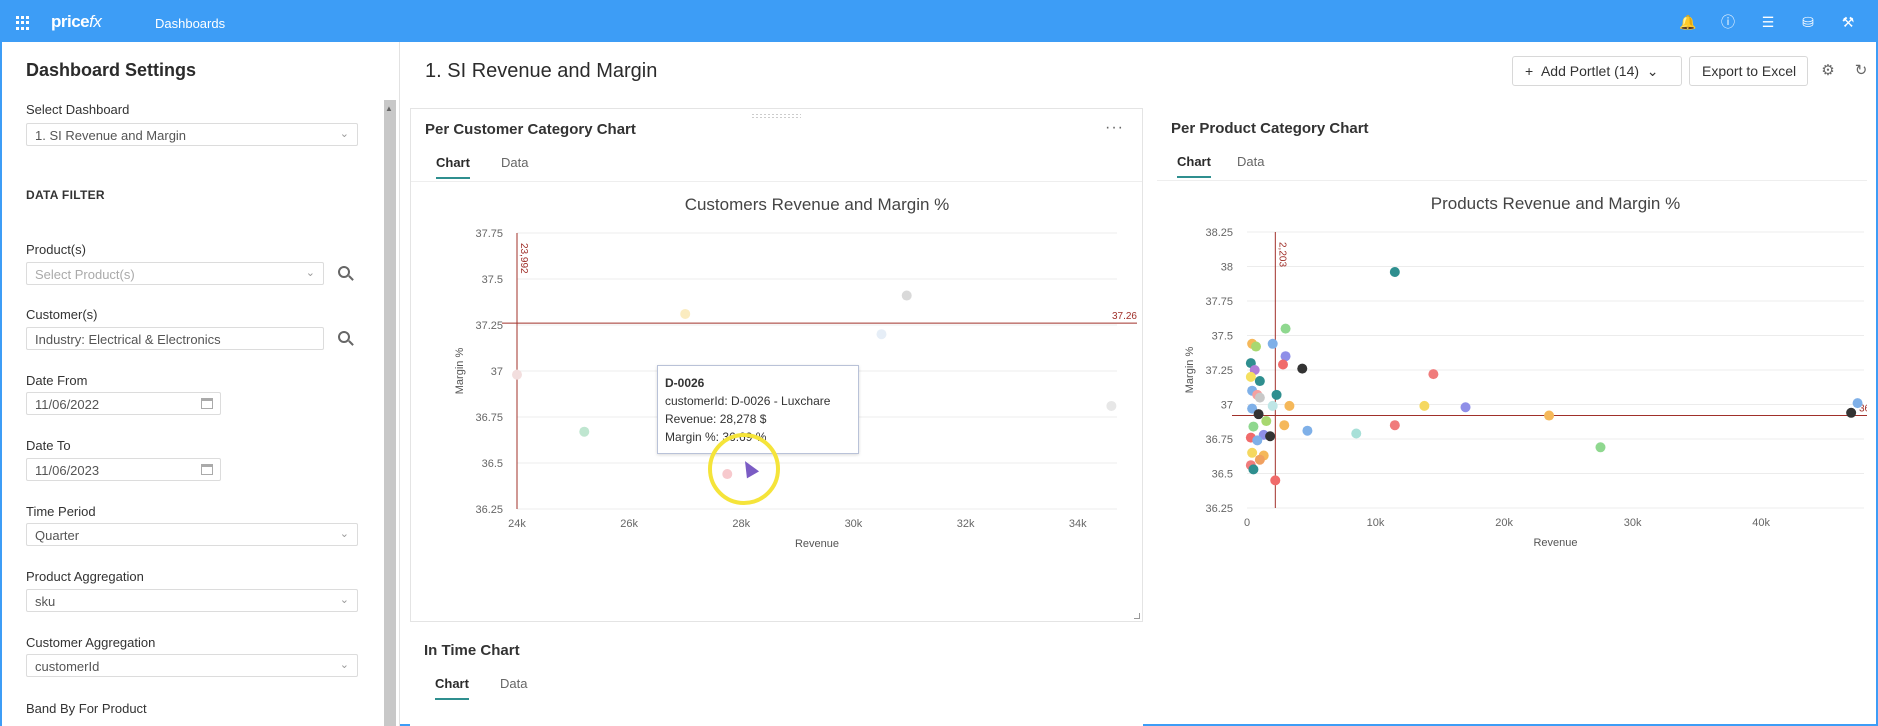  Describe the element at coordinates (123, 469) in the screenshot. I see `date-to-field: 11/06/2023` at that location.